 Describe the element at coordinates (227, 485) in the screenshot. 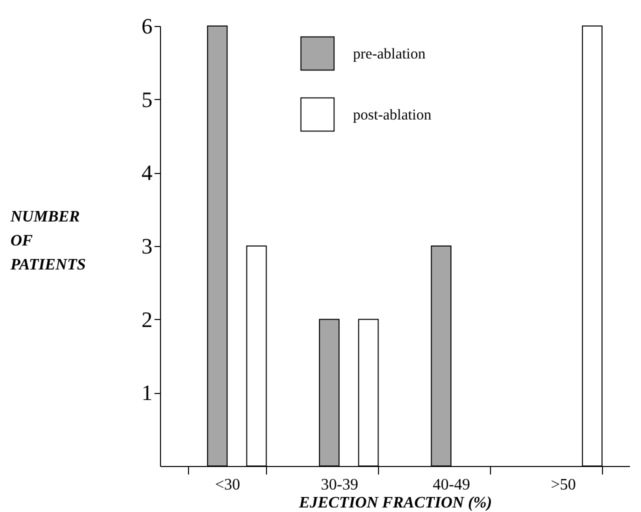

I see `x-tick-label: <30` at that location.